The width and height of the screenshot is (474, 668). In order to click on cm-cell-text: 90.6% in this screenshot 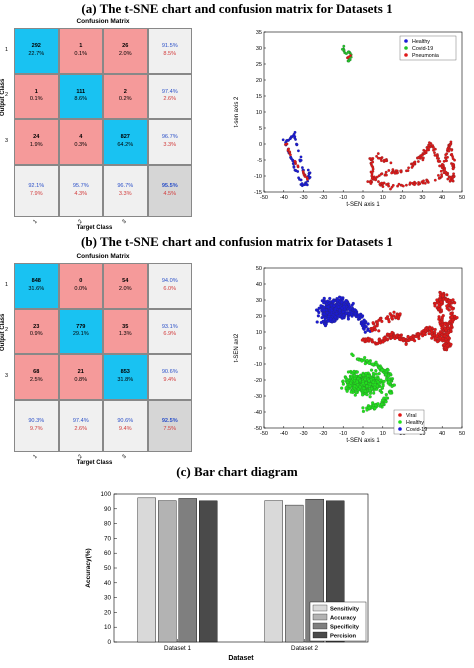, I will do `click(169, 372)`.